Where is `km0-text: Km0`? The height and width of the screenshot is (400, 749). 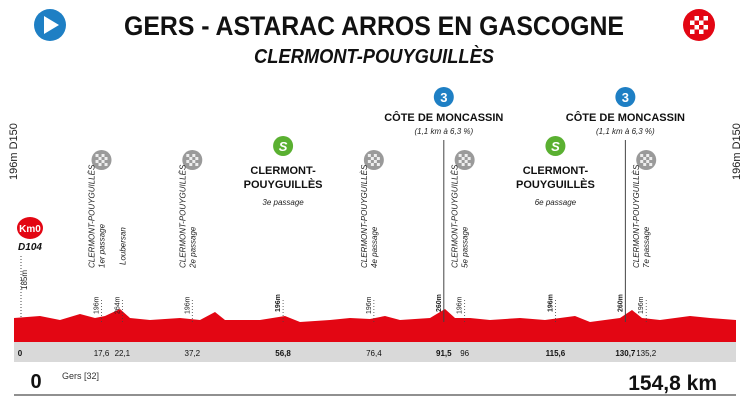 km0-text: Km0 is located at coordinates (30, 229).